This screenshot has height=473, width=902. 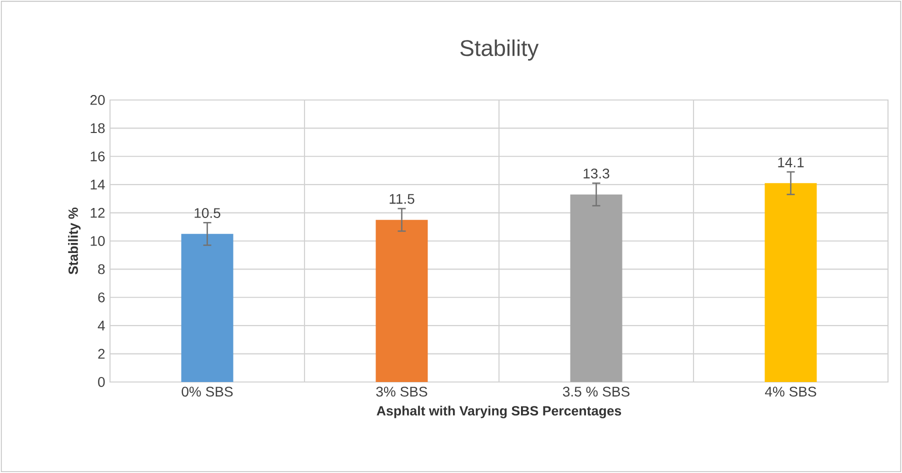 What do you see at coordinates (74, 241) in the screenshot?
I see `y-axis-title: Stability %` at bounding box center [74, 241].